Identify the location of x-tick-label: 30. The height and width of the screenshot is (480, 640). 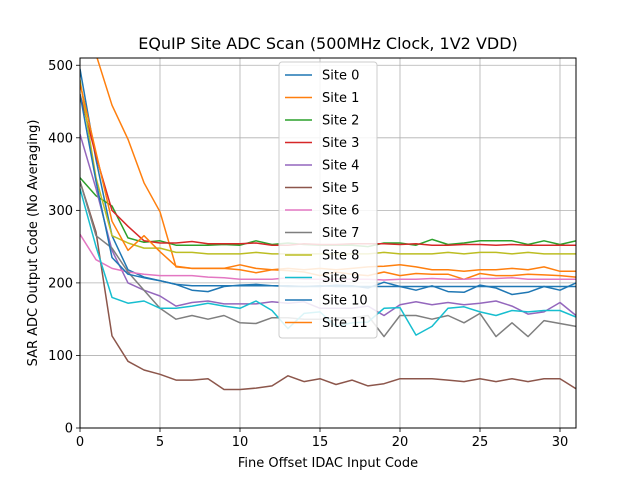
(560, 442).